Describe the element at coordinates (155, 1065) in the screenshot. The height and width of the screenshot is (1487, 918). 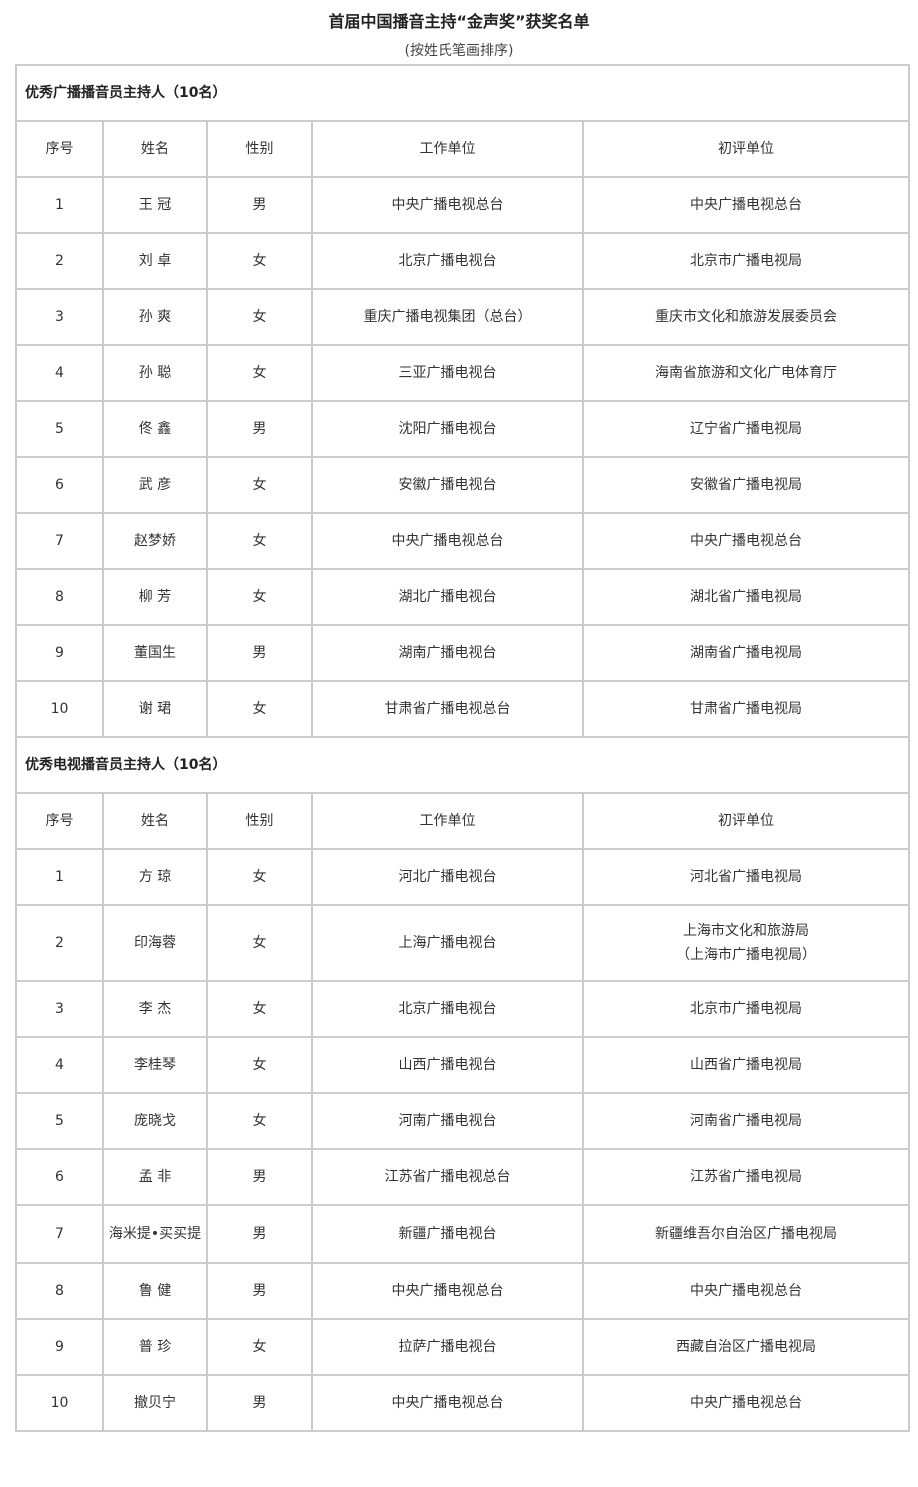
I see `name-cell: 李桂琴` at that location.